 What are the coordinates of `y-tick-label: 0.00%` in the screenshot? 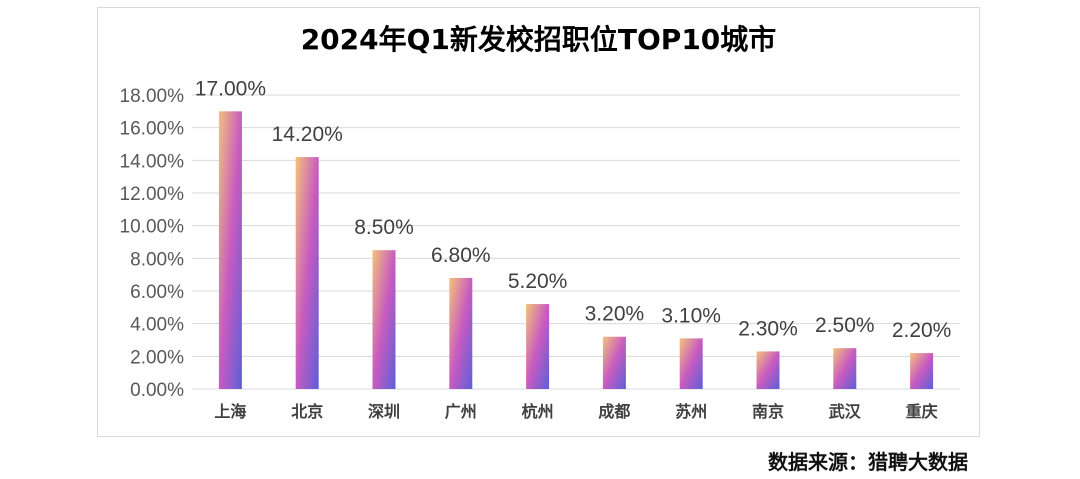 It's located at (157, 390).